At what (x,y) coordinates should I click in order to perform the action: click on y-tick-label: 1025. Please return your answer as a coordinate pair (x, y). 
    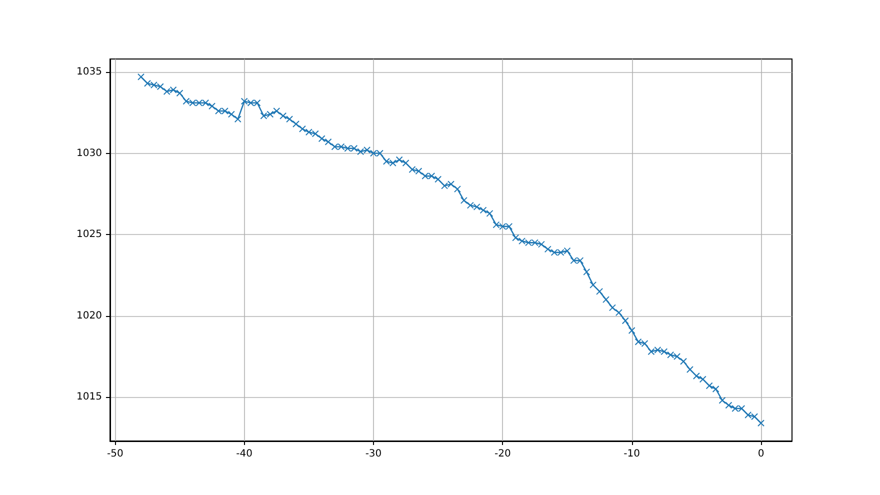
    Looking at the image, I should click on (89, 234).